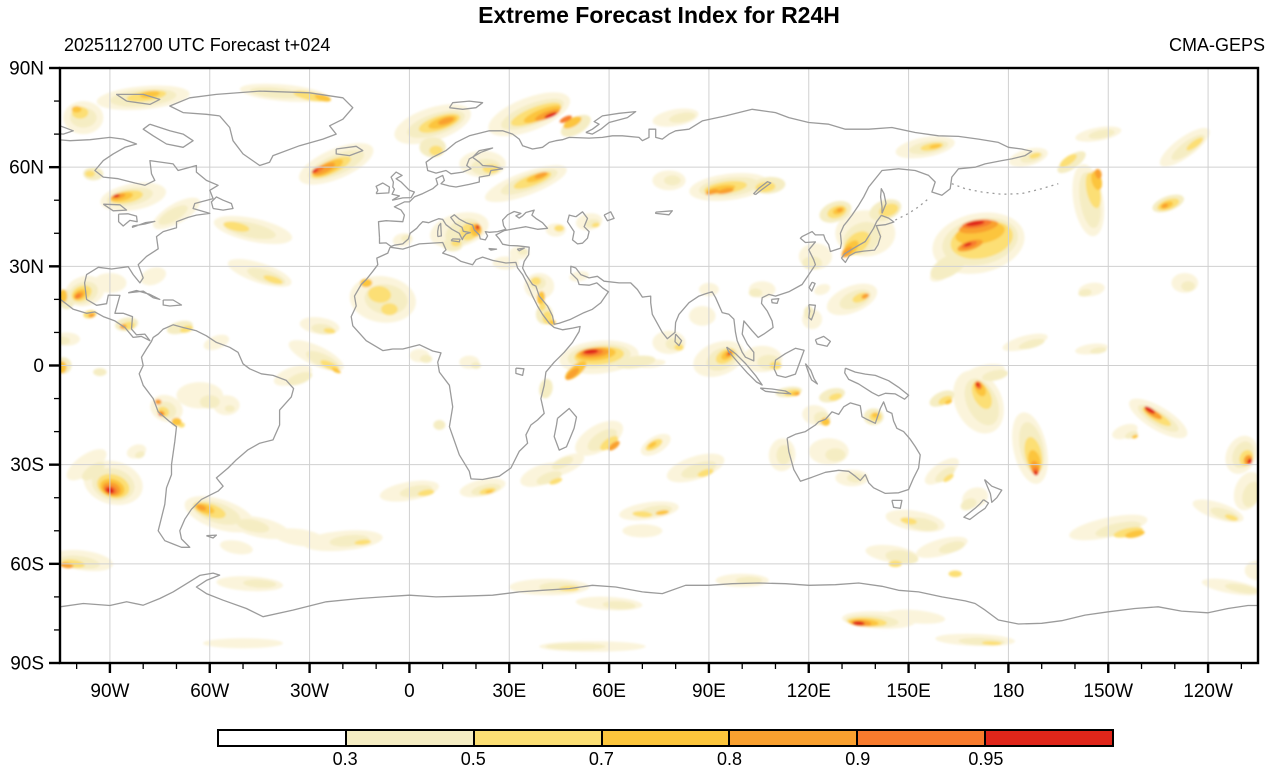 This screenshot has height=765, width=1268. Describe the element at coordinates (138, 99) in the screenshot. I see `coastline-ellesmere` at that location.